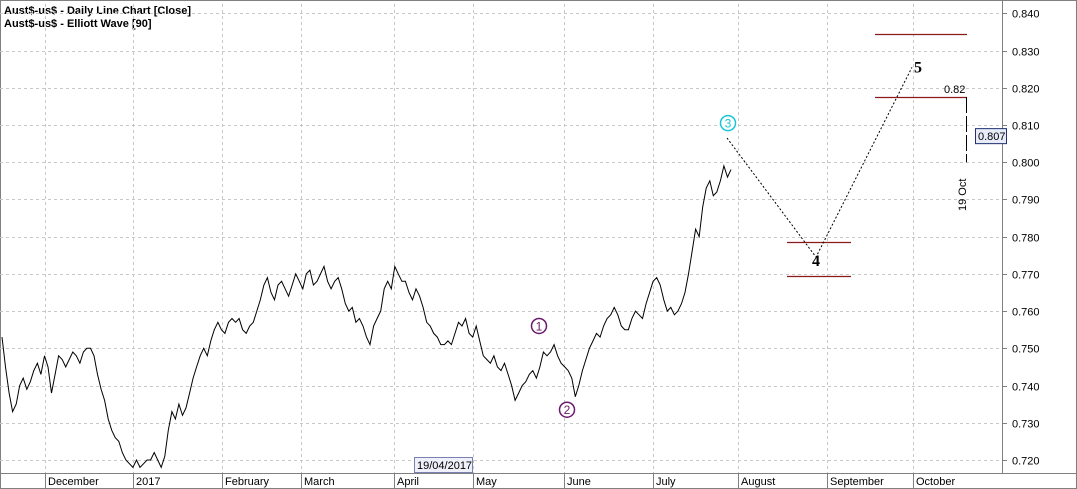 This screenshot has height=489, width=1077. Describe the element at coordinates (918, 67) in the screenshot. I see `wave-label-5: 5` at that location.